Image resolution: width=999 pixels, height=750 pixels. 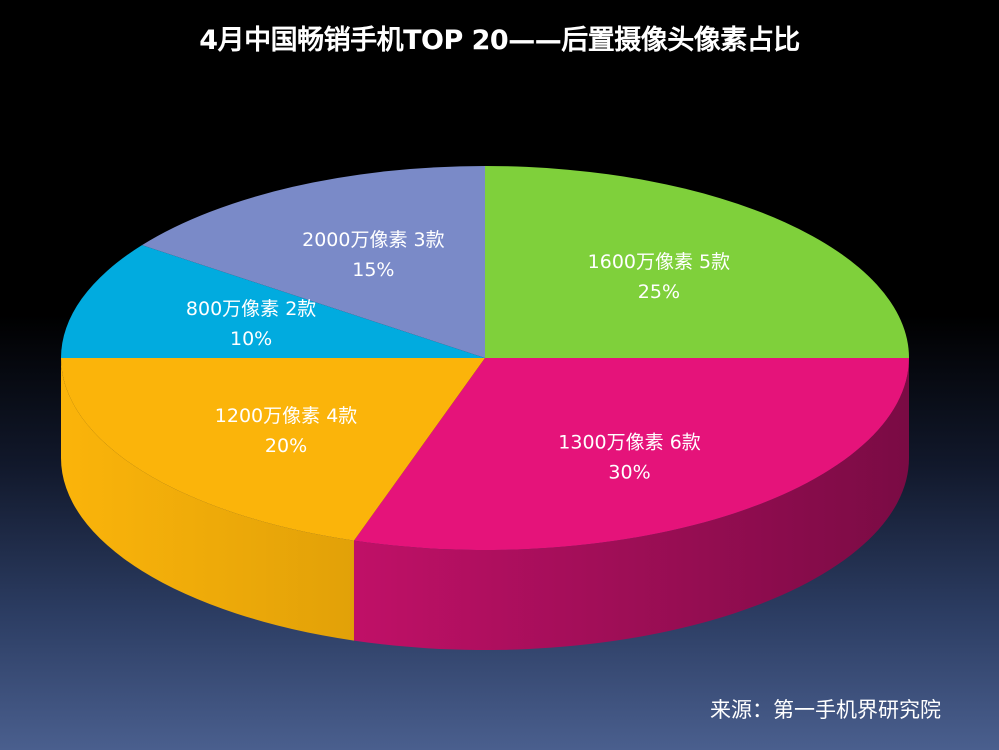 What do you see at coordinates (825, 710) in the screenshot?
I see `source-note: 来源：第一手机界研究院` at bounding box center [825, 710].